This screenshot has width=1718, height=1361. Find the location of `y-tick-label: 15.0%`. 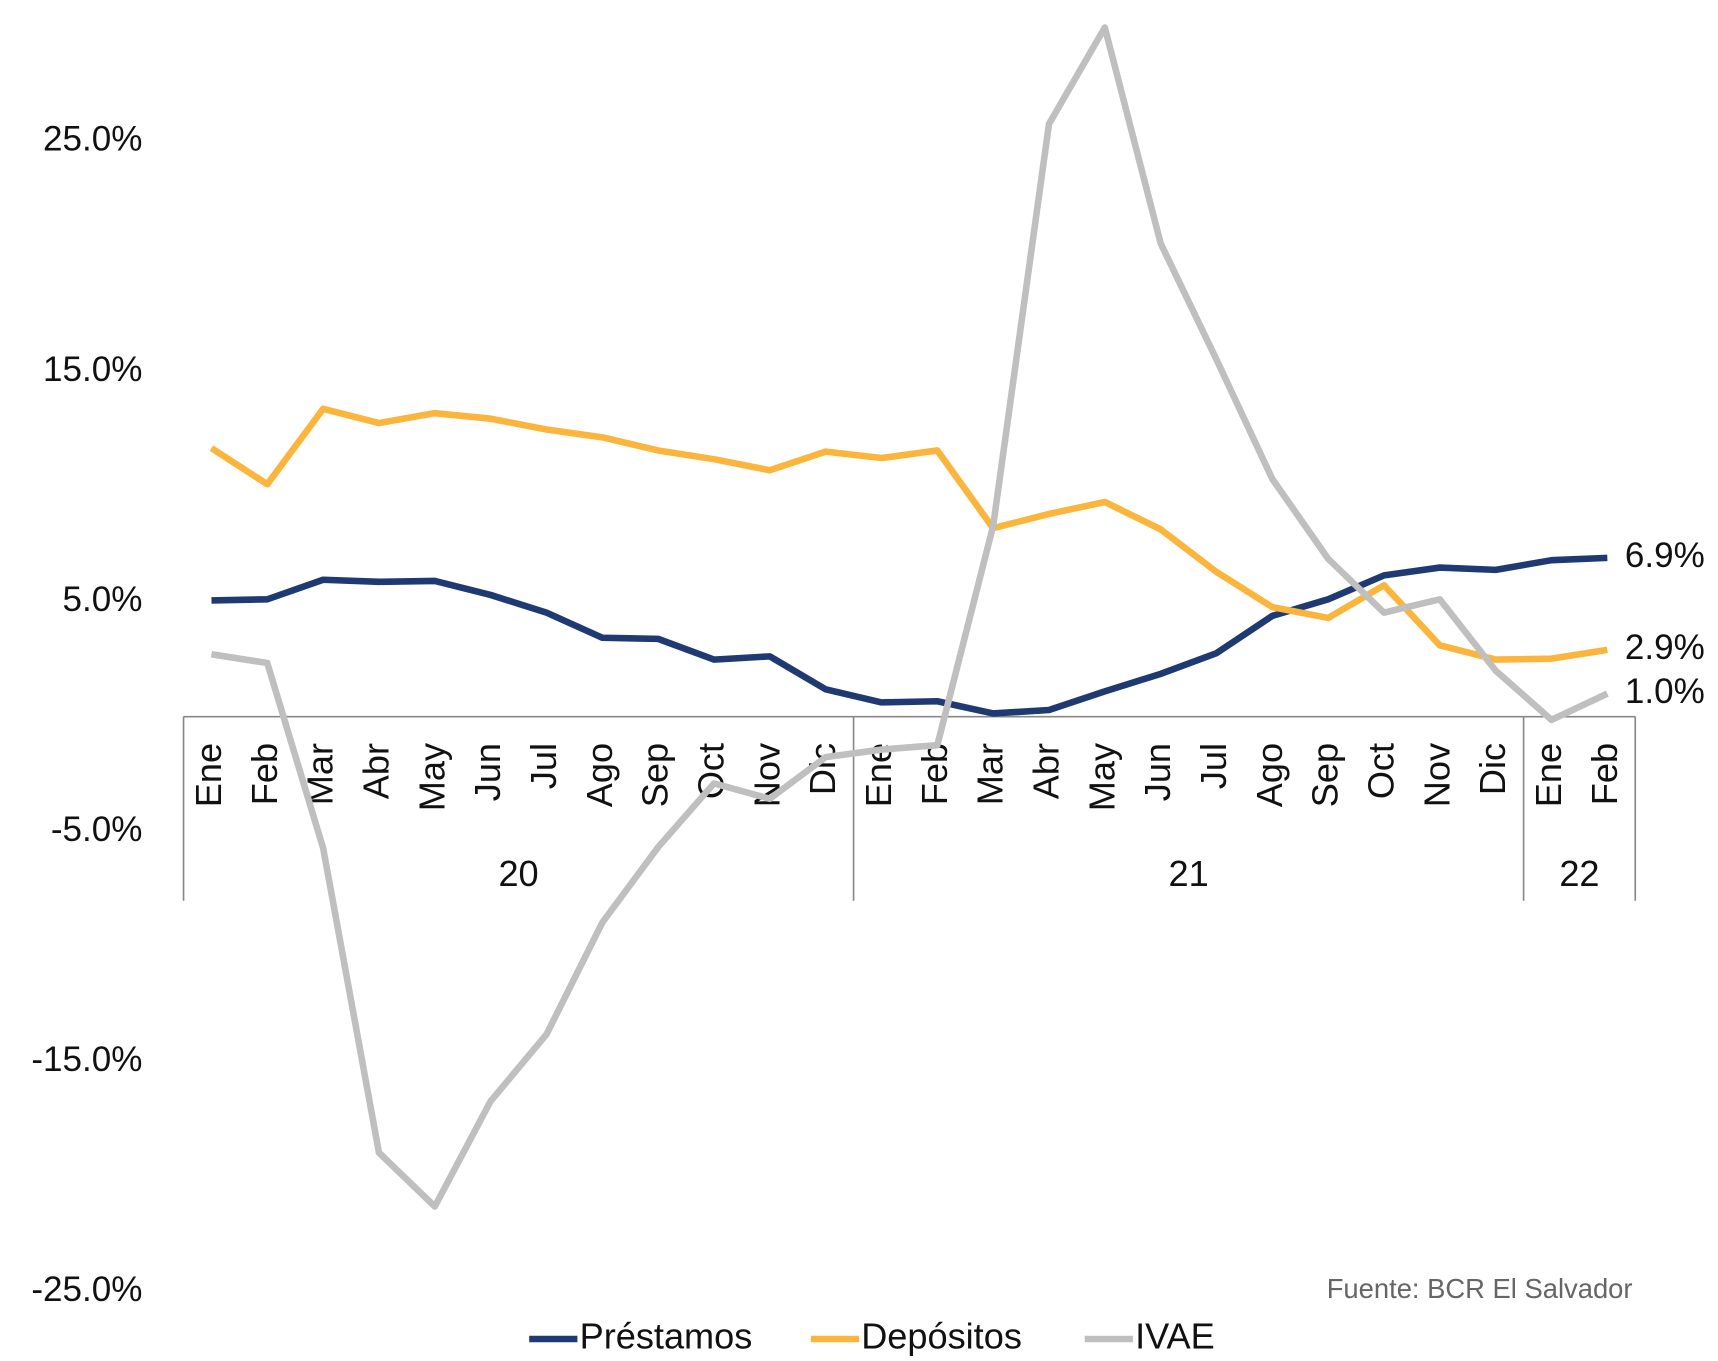

y-tick-label: 15.0% is located at coordinates (92, 369).